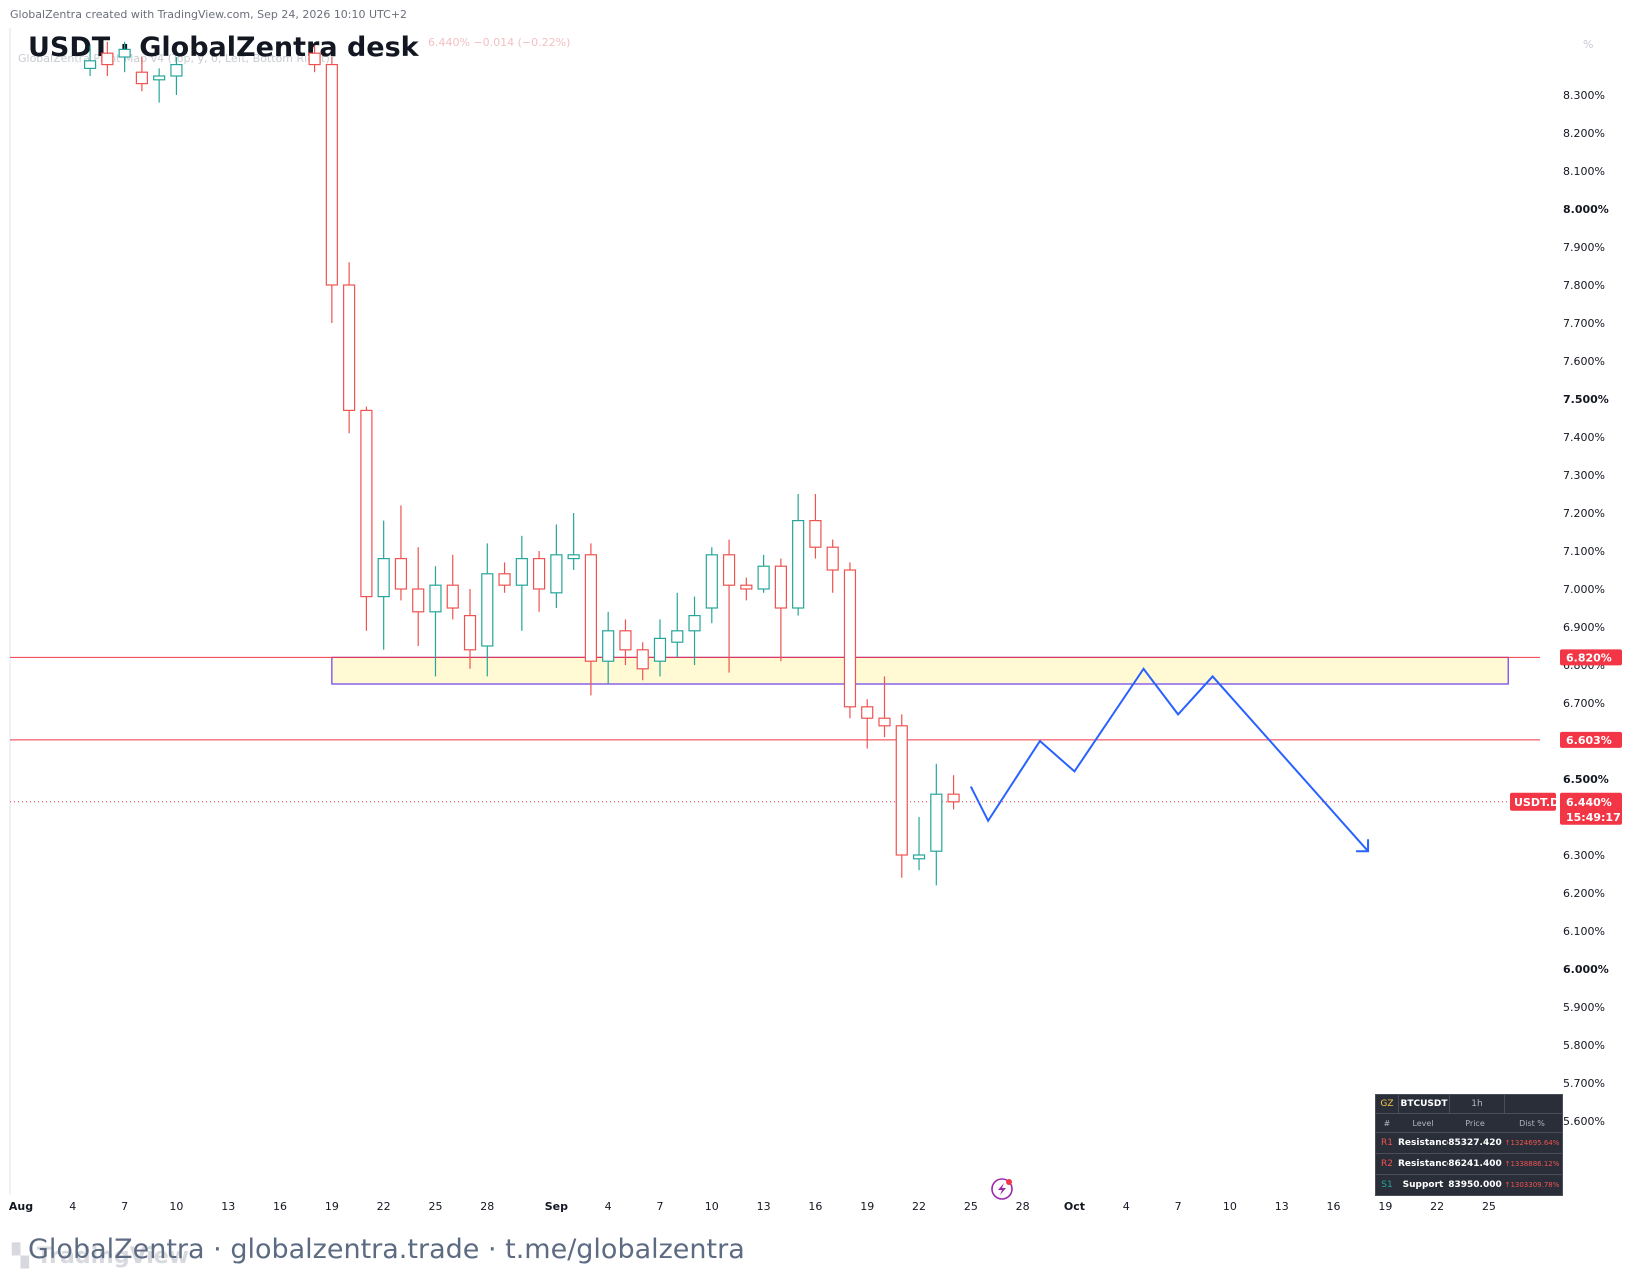  Describe the element at coordinates (1387, 1143) in the screenshot. I see `pivot-cell-id: R1` at that location.